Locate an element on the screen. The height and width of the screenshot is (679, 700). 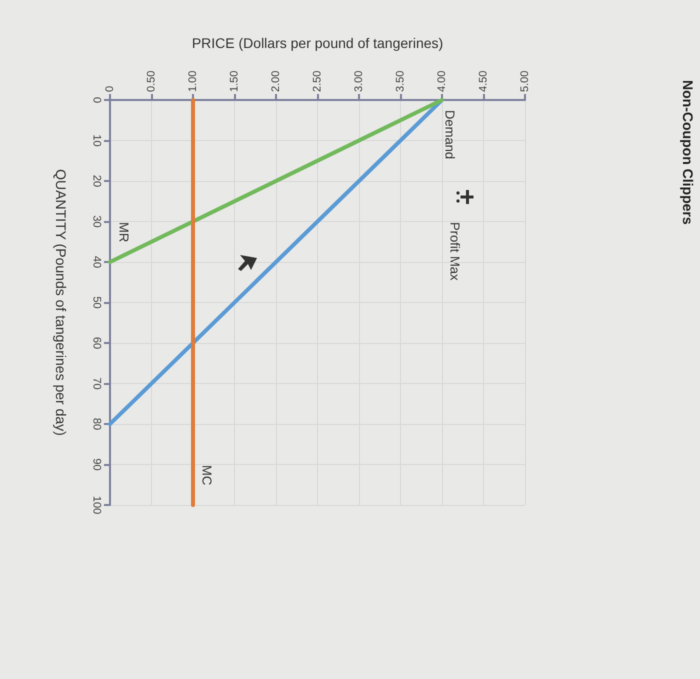
text: MC is located at coordinates (207, 475).